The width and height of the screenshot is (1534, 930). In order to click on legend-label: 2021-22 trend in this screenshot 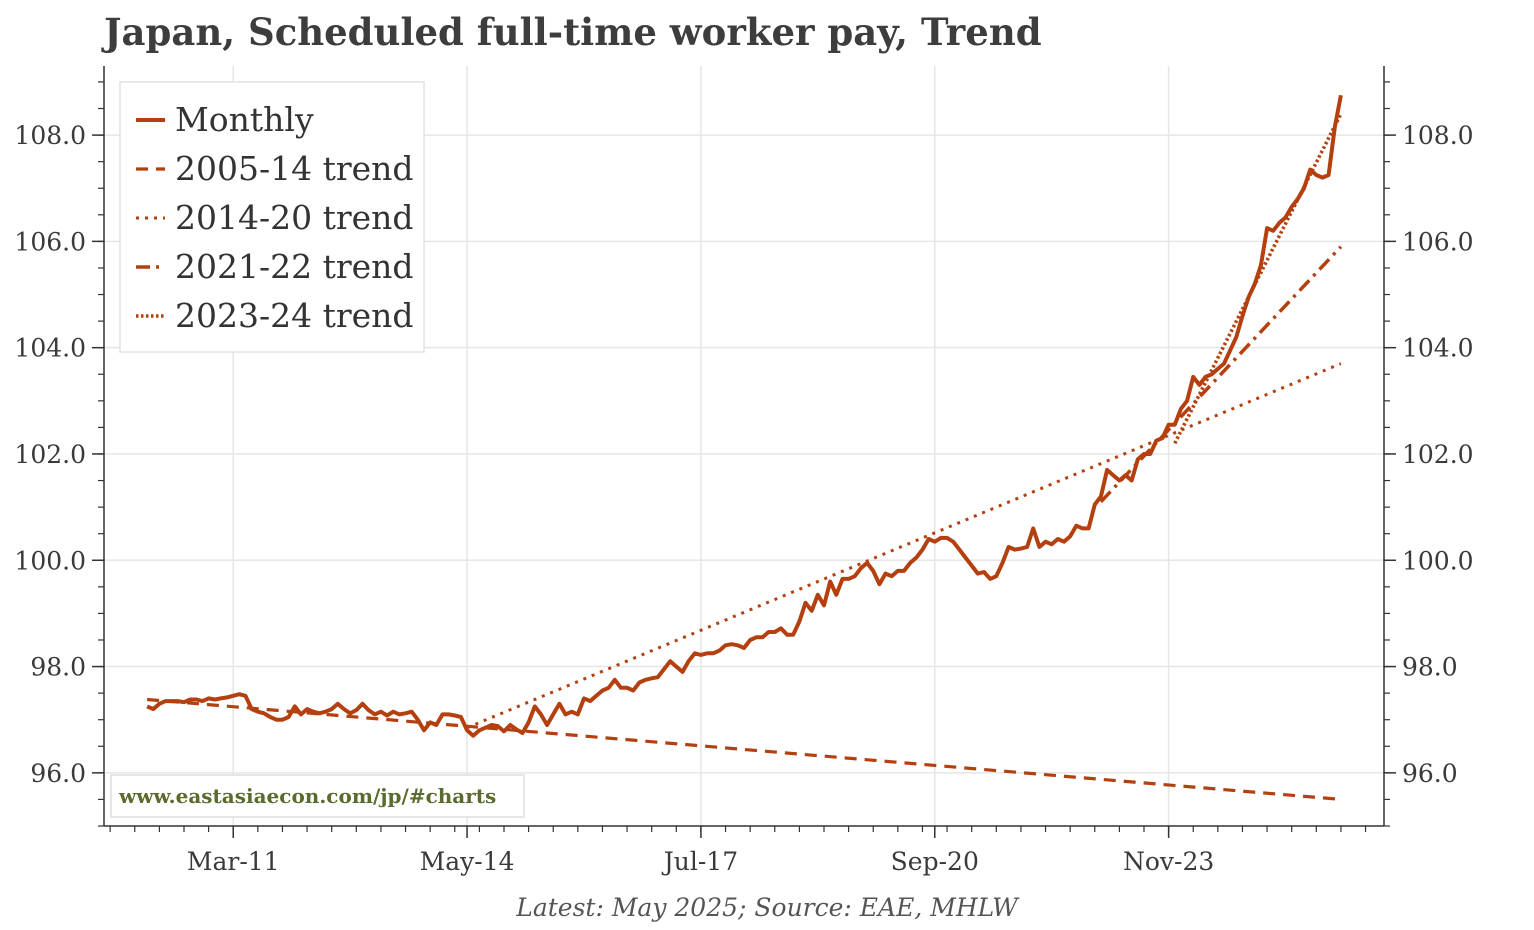, I will do `click(294, 266)`.